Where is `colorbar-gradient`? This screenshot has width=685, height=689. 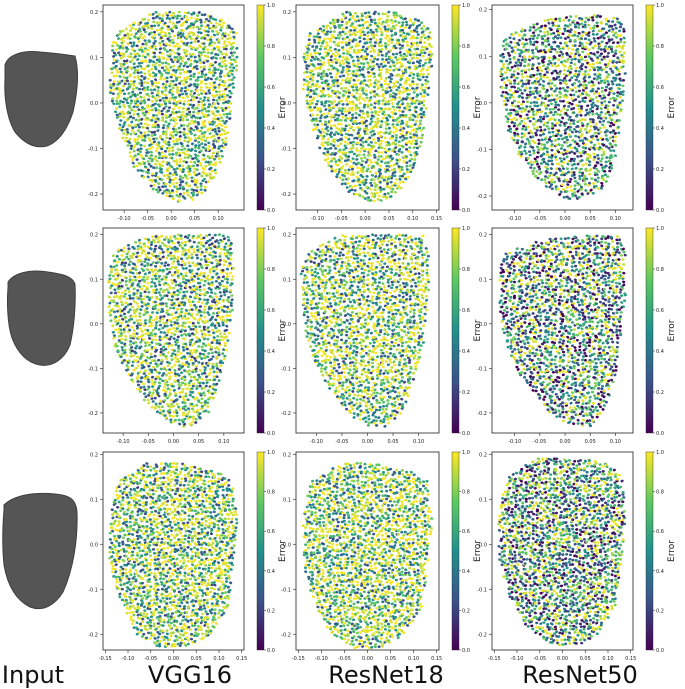 colorbar-gradient is located at coordinates (260, 107).